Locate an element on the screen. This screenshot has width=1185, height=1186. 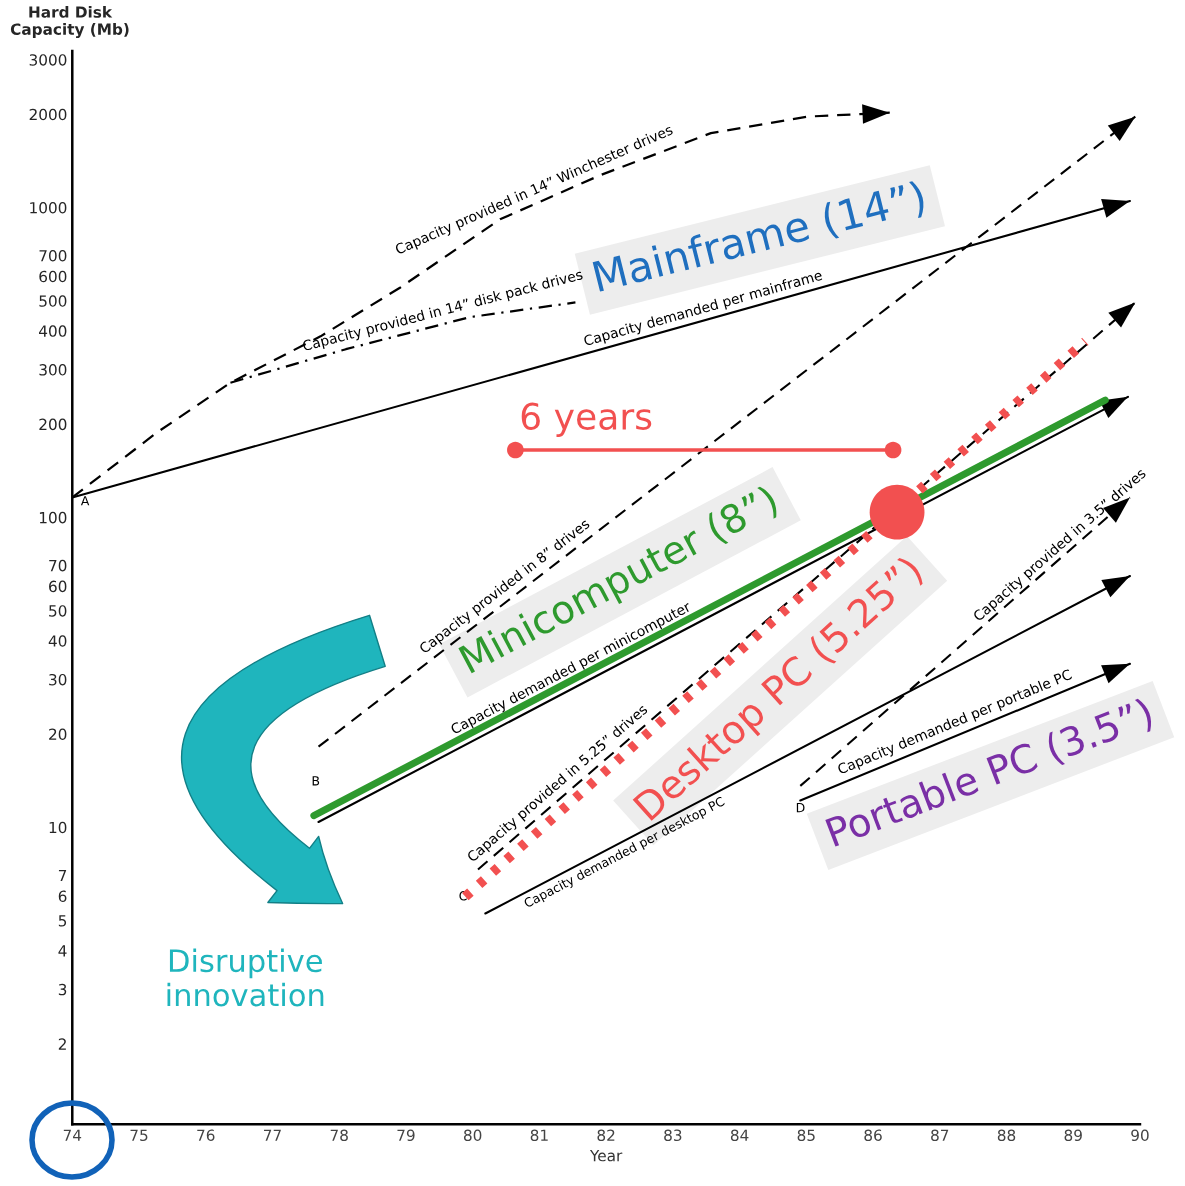
y-tick-label: 30 is located at coordinates (58, 679).